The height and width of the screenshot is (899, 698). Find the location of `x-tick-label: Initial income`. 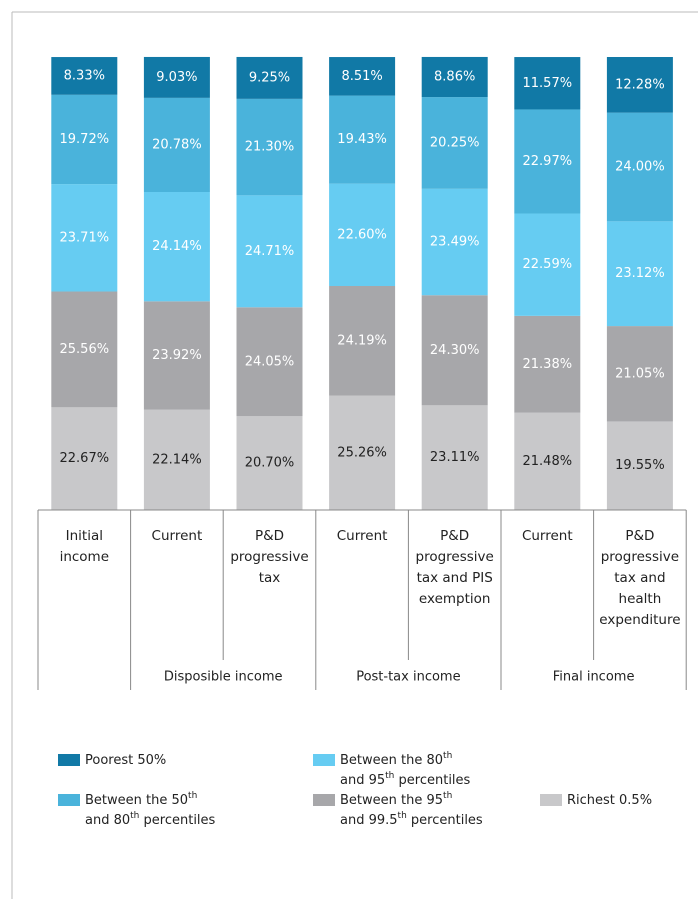

x-tick-label: Initial income is located at coordinates (84, 546).